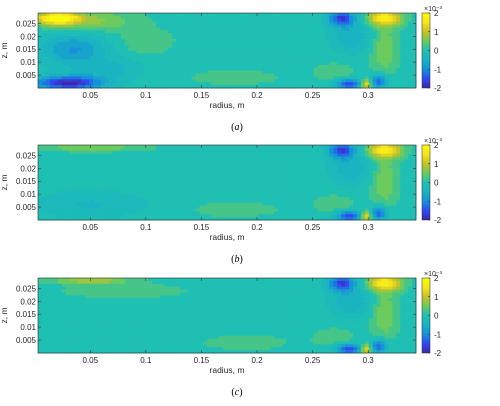  I want to click on field-c, so click(227, 316).